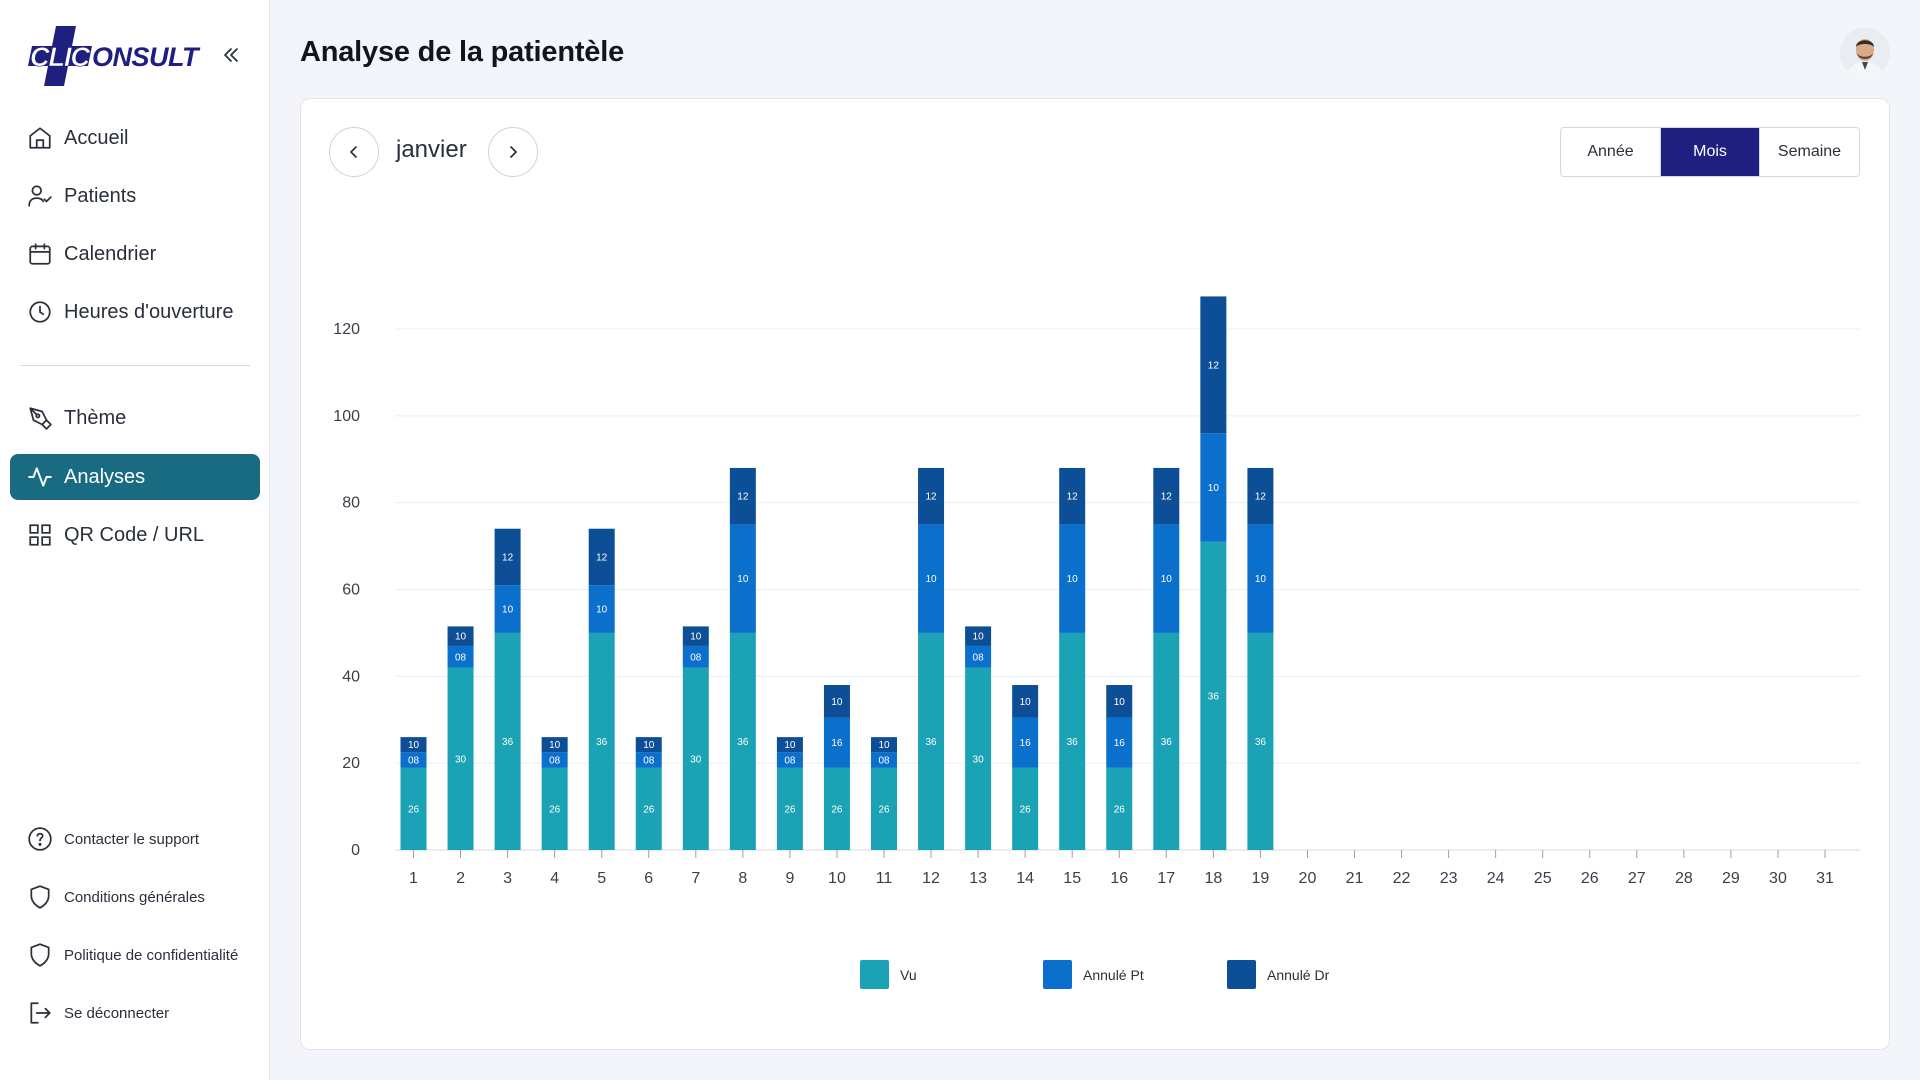 Image resolution: width=1920 pixels, height=1080 pixels. Describe the element at coordinates (135, 418) in the screenshot. I see `sidebar-item-theme: Thème` at that location.